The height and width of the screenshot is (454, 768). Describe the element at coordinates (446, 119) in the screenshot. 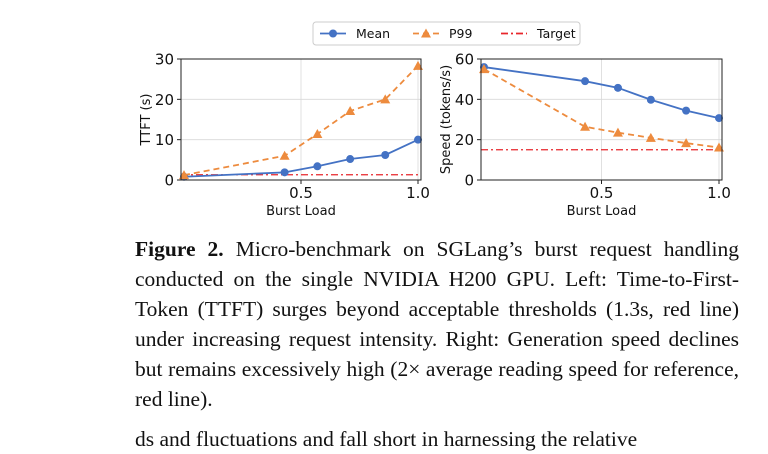

I see `y-axis-label: Speed (tokens/s)` at that location.